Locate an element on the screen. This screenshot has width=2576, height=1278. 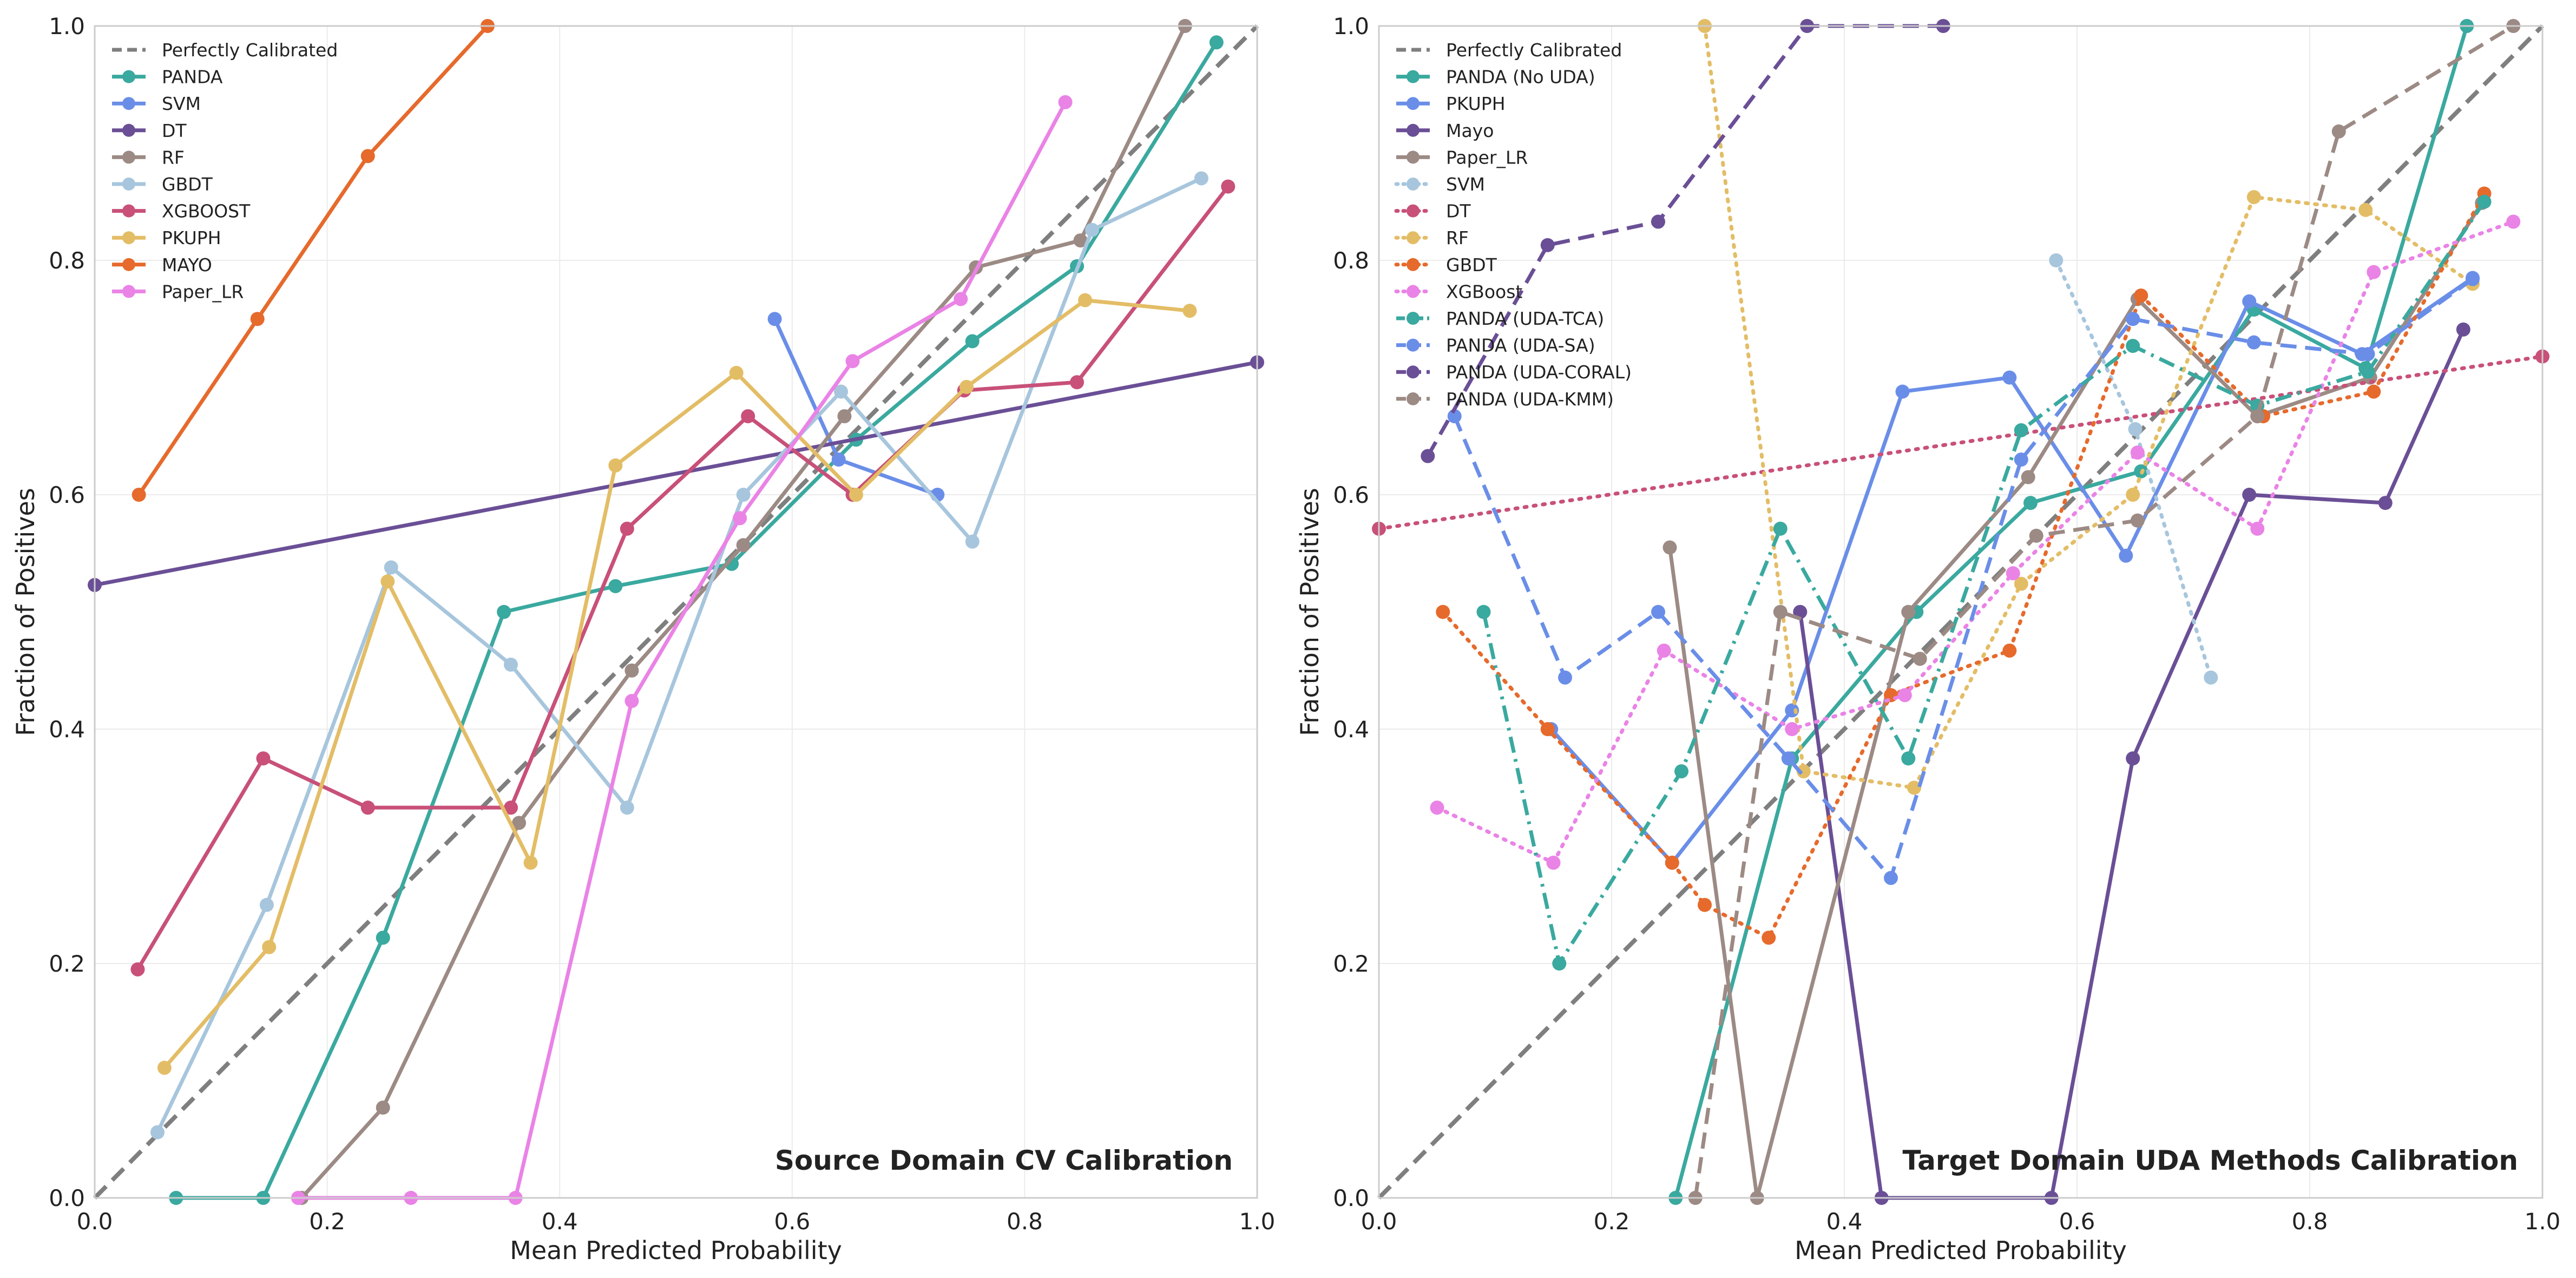
legend-label: MAYO is located at coordinates (187, 265).